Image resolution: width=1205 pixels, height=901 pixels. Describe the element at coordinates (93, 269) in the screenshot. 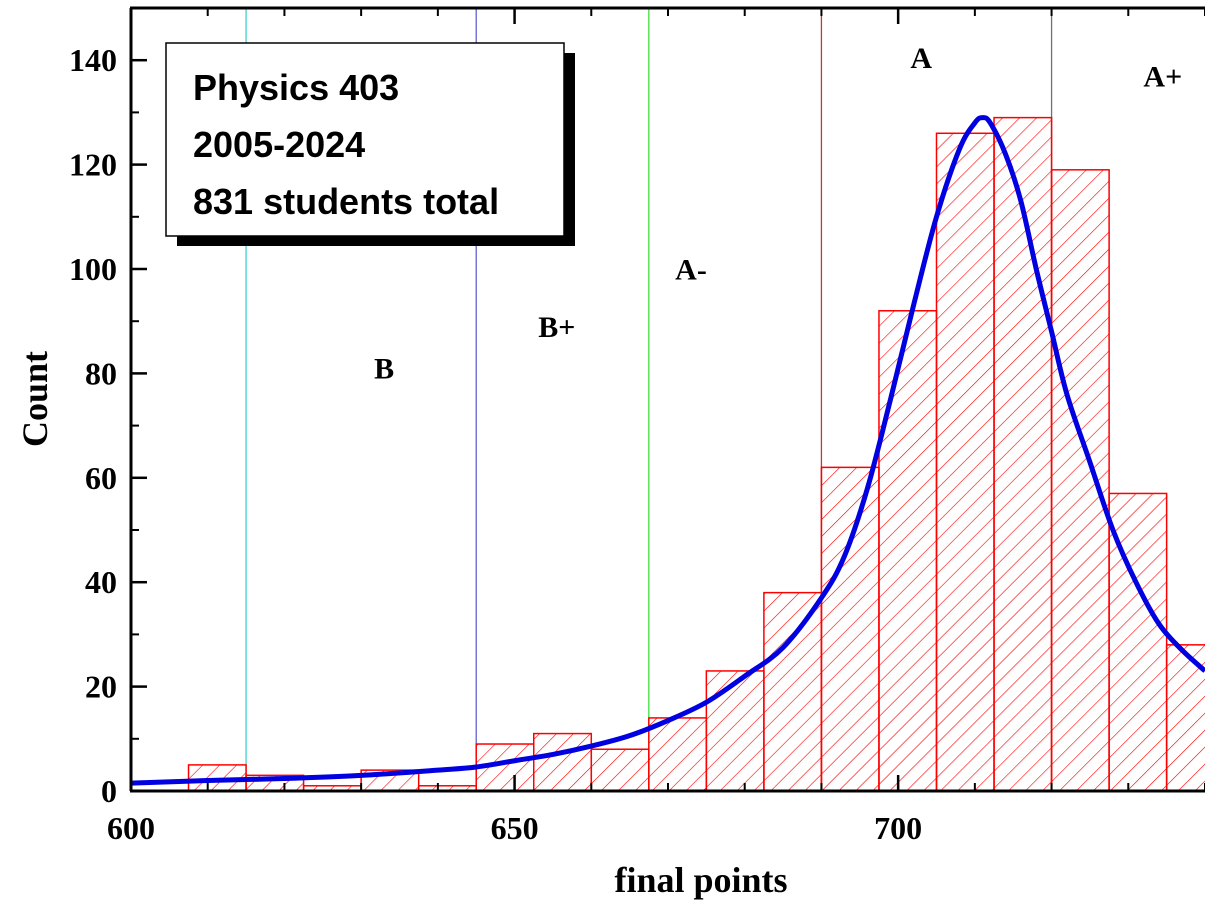

I see `y-tick-label: 100` at that location.